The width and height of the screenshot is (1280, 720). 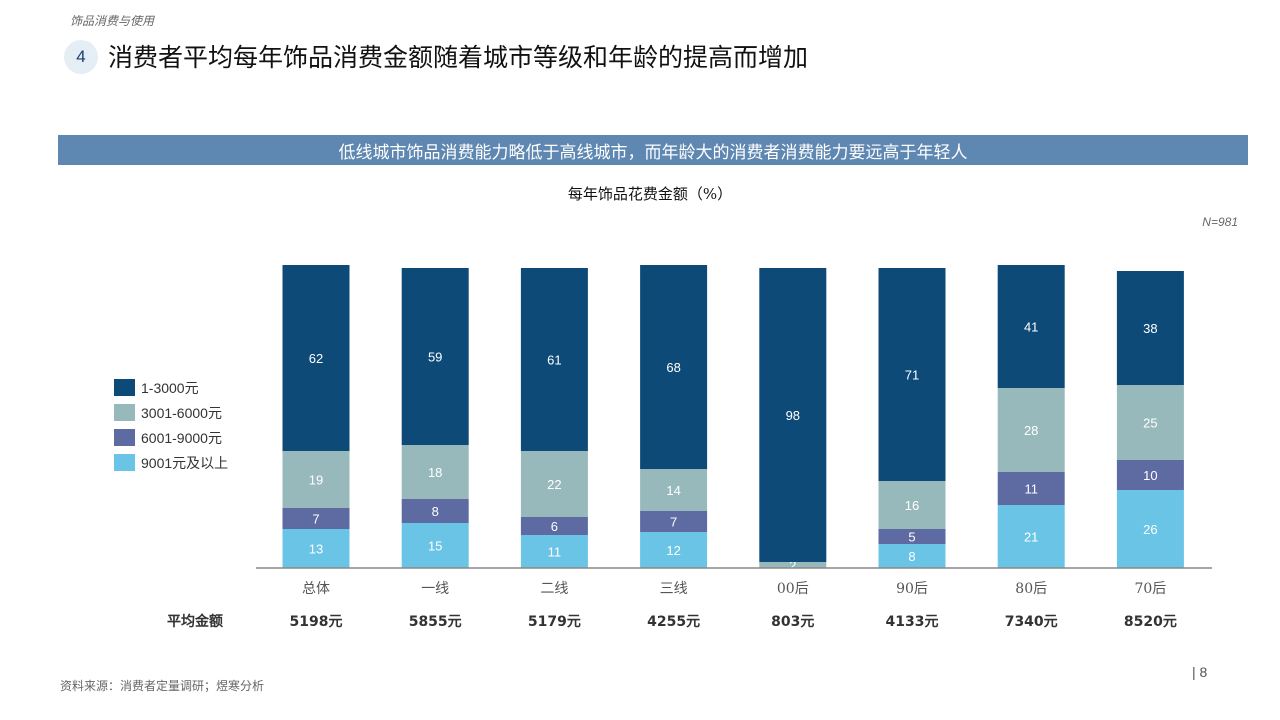 I want to click on data-label: 18, so click(x=435, y=472).